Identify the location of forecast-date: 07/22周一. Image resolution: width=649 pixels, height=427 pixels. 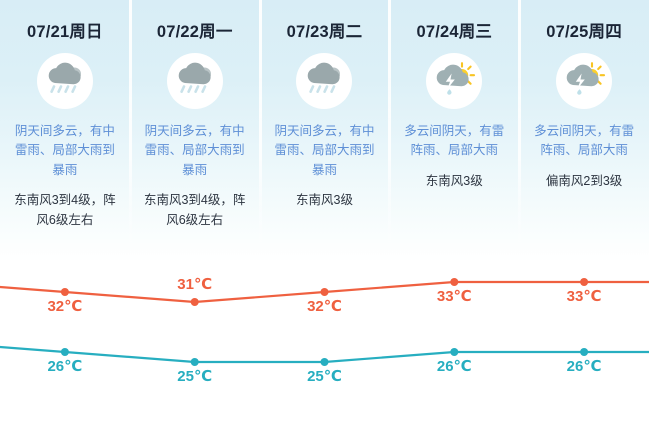
(194, 32).